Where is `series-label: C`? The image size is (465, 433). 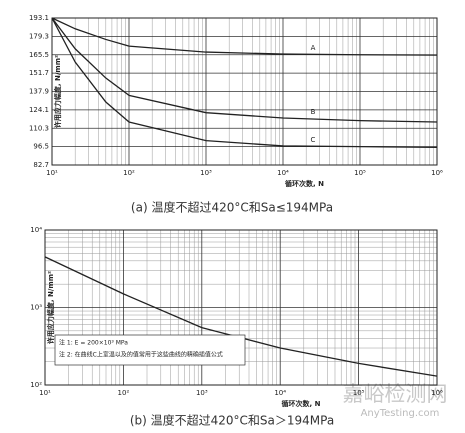
series-label: C is located at coordinates (313, 140).